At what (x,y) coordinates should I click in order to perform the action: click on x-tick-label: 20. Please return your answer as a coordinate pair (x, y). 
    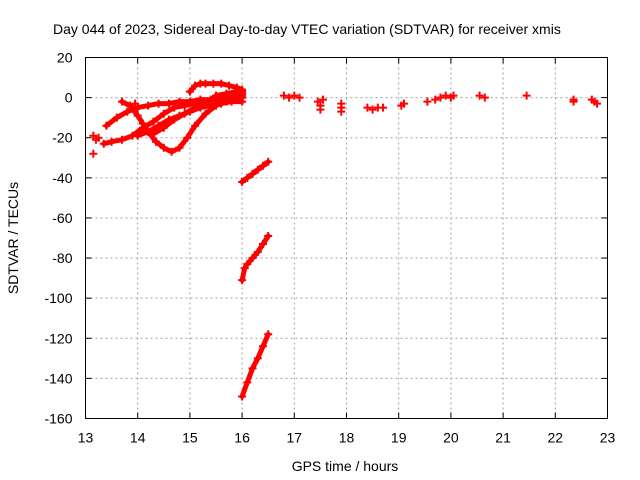
    Looking at the image, I should click on (451, 438).